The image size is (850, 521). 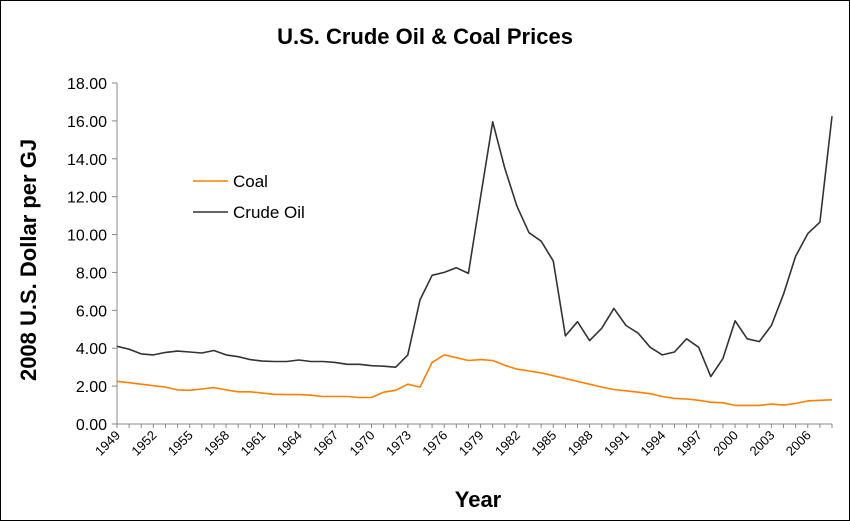 I want to click on x-tick-label: 1958, so click(x=216, y=443).